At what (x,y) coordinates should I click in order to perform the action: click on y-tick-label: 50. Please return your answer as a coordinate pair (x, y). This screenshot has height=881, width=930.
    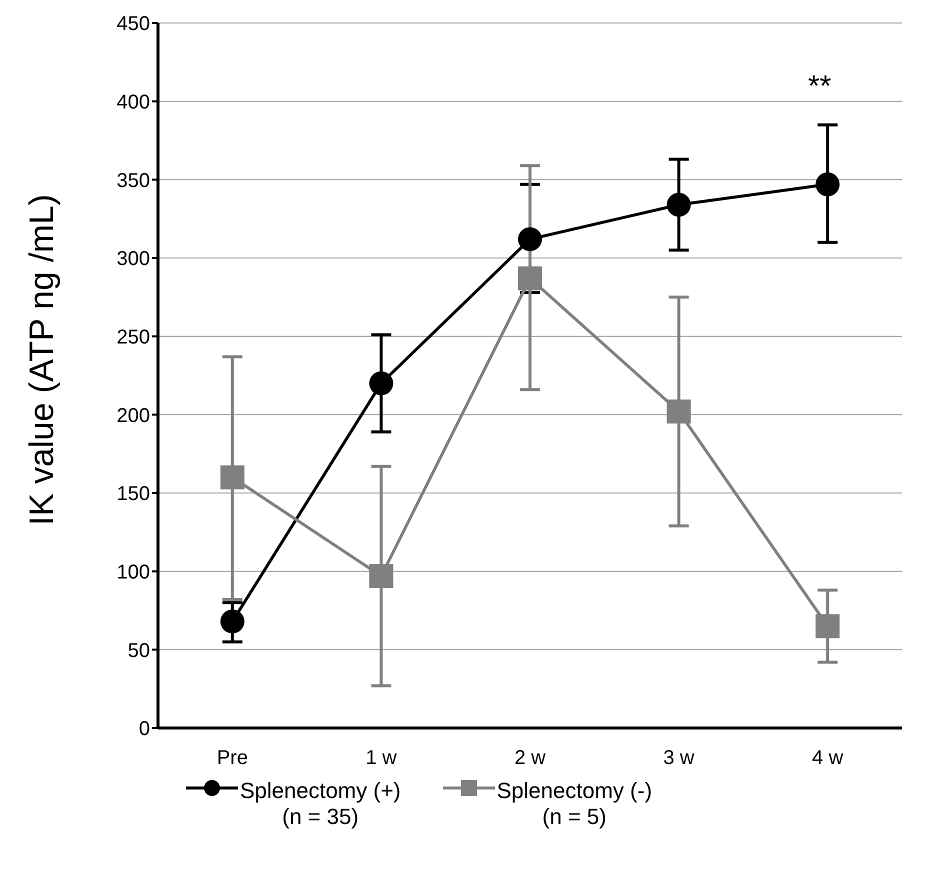
    Looking at the image, I should click on (139, 651).